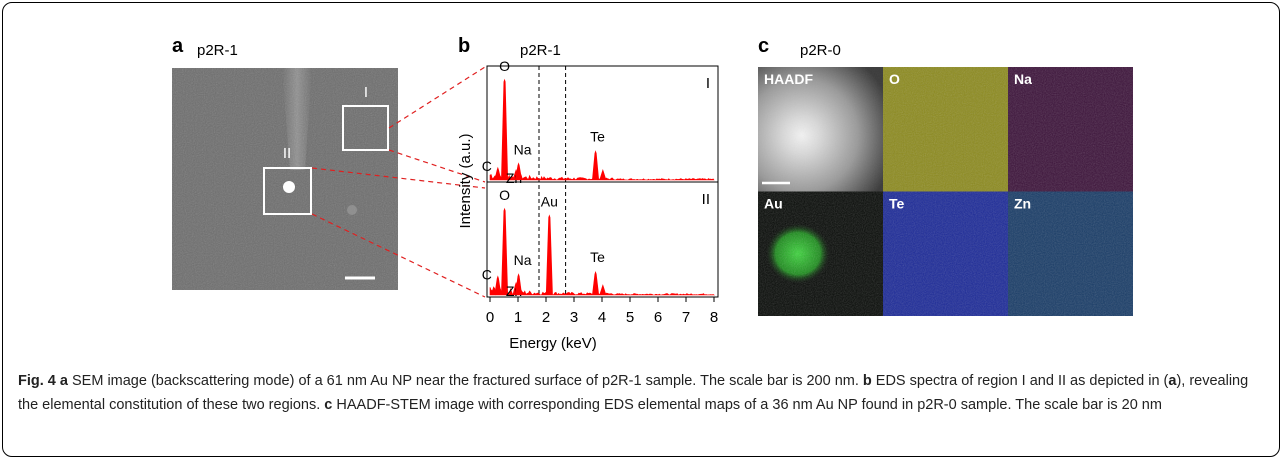  Describe the element at coordinates (1022, 204) in the screenshot. I see `map-label: Zn` at that location.